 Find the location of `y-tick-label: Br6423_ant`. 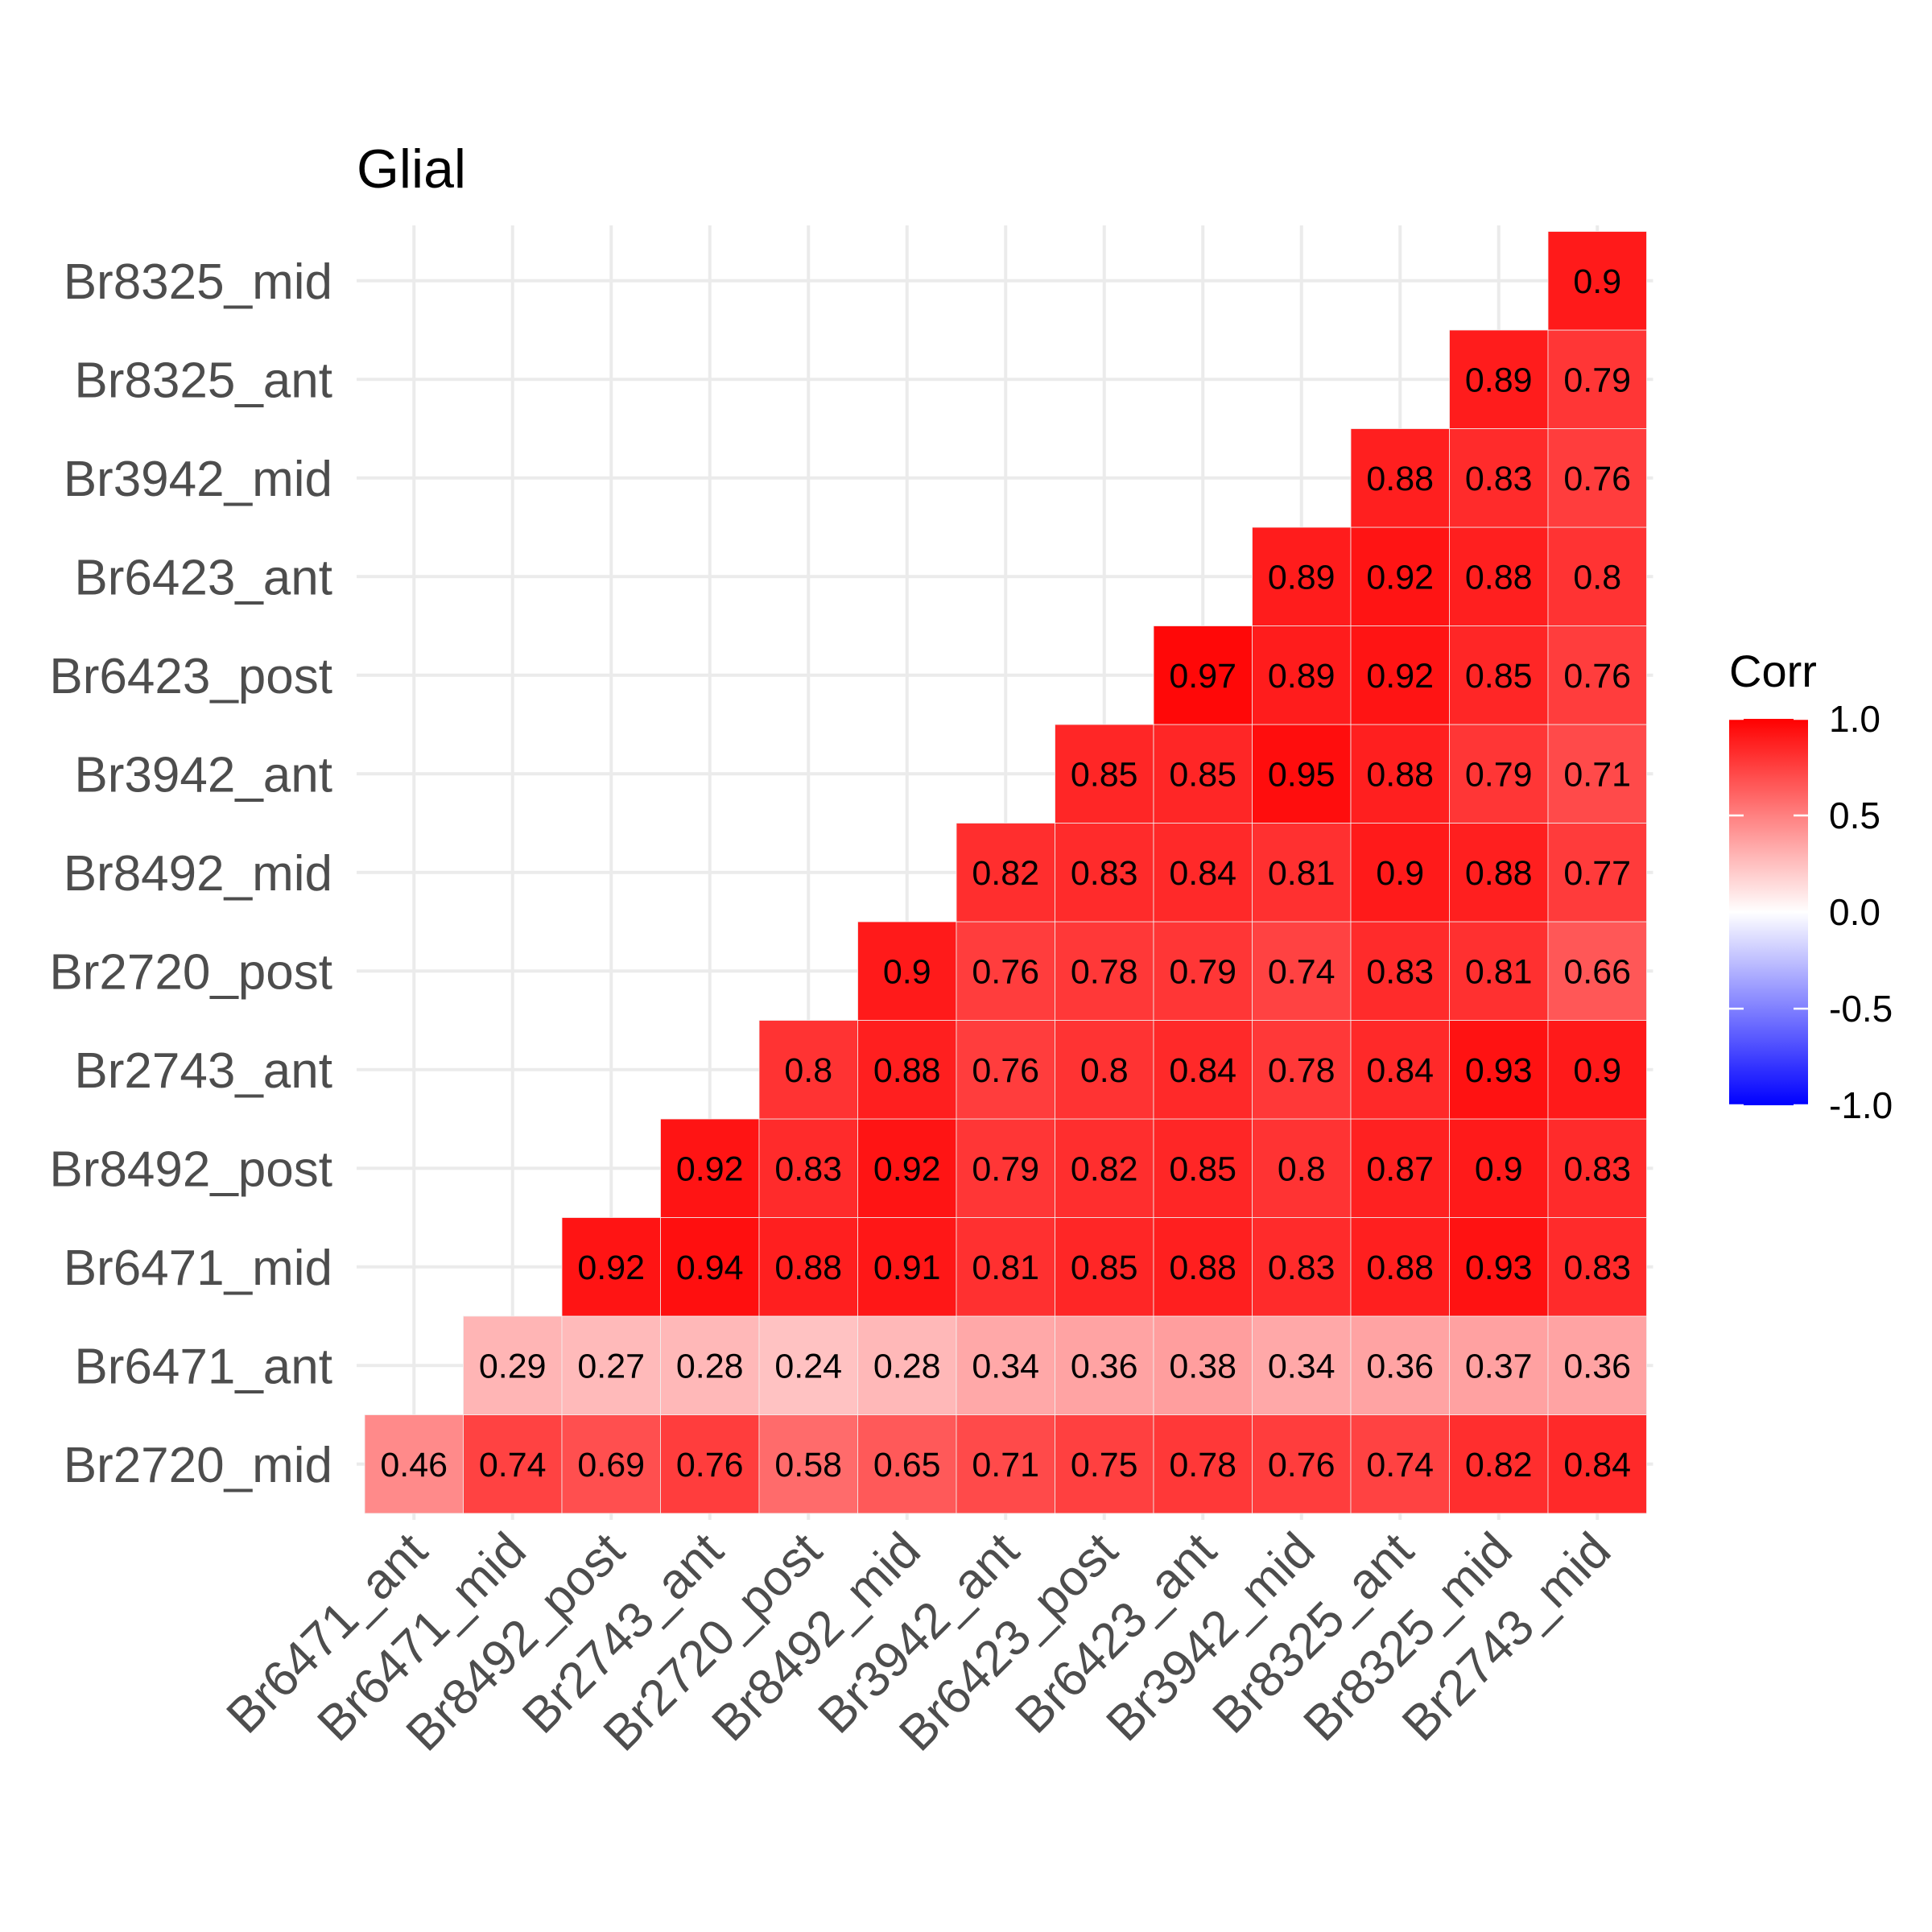

y-tick-label: Br6423_ant is located at coordinates (203, 577).